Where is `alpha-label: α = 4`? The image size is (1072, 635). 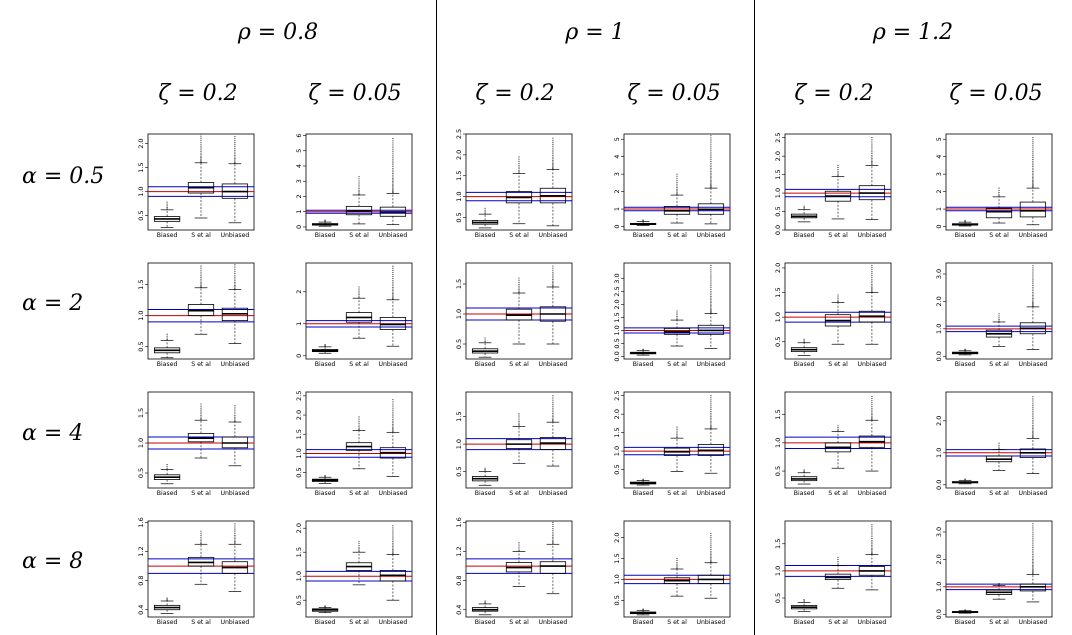
alpha-label: α = 4 is located at coordinates (53, 433).